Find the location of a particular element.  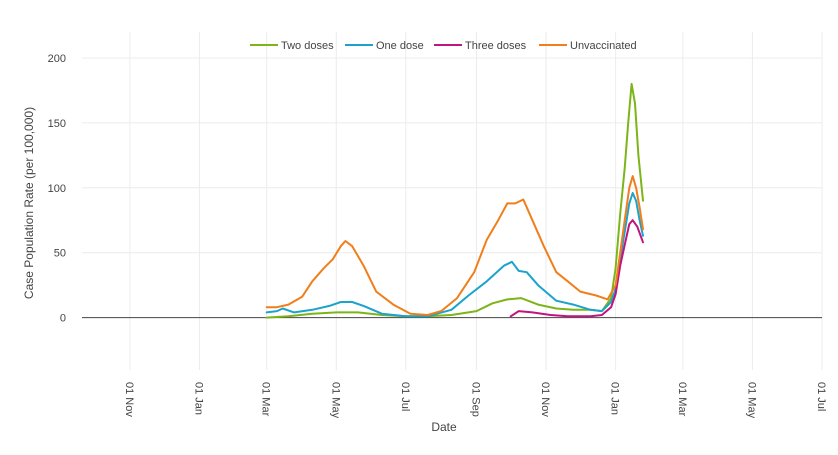

series-line-unvaccinated is located at coordinates (454, 245).